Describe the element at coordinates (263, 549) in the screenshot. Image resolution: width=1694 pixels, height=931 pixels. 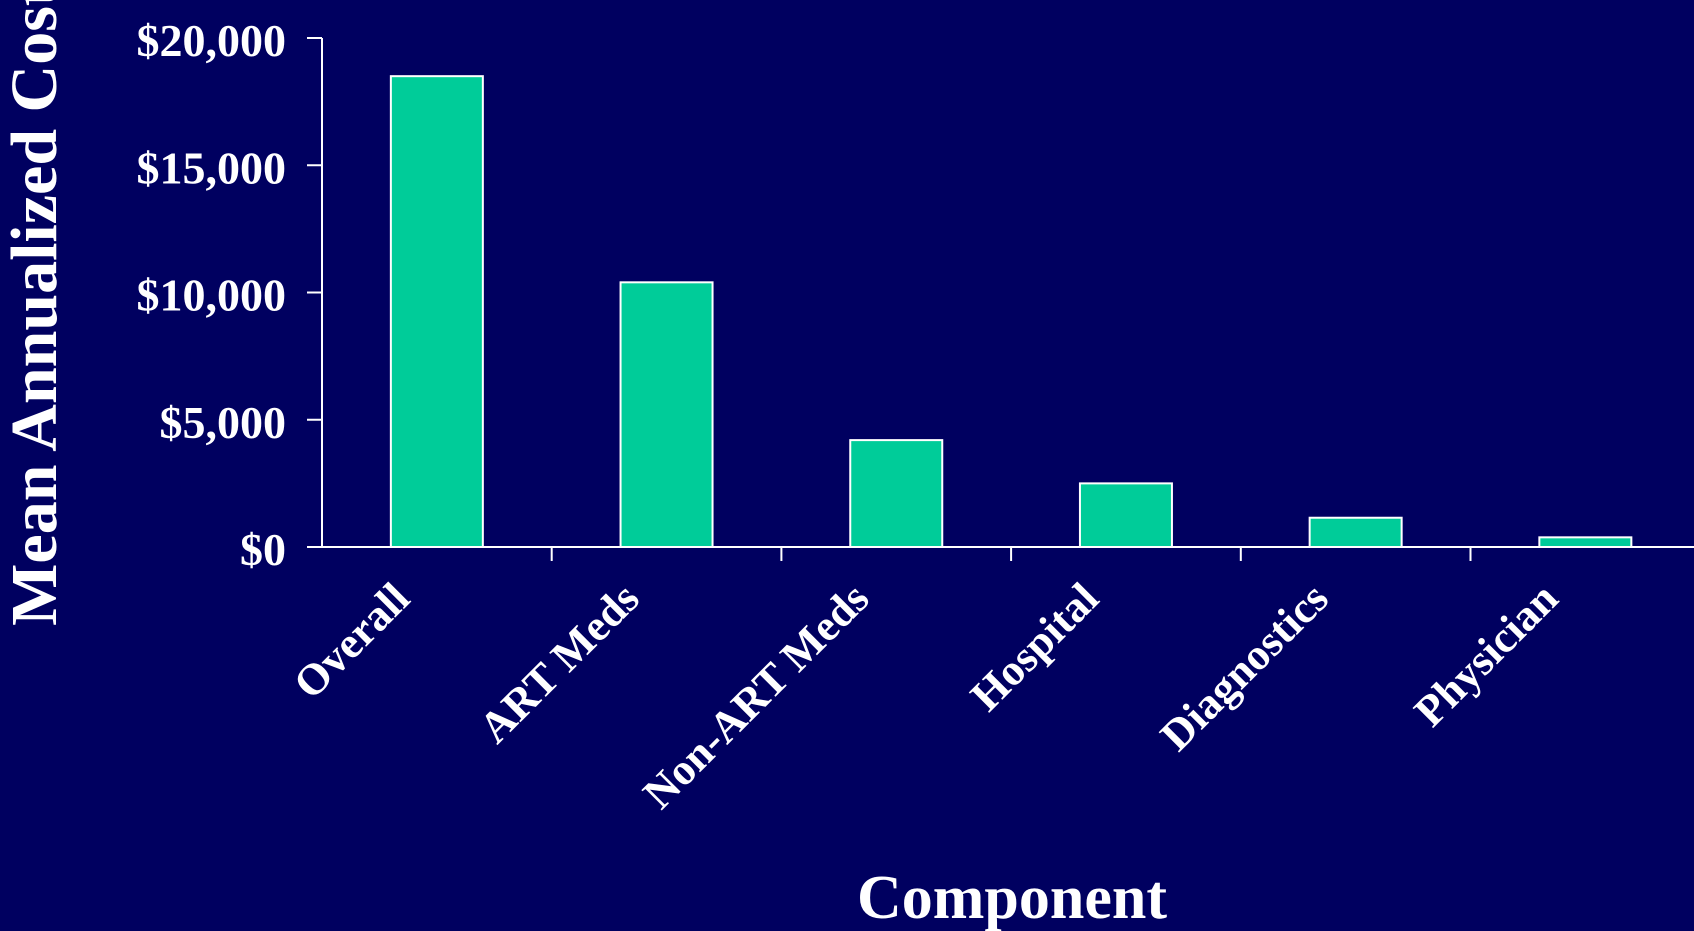
I see `y-tick-label: $0` at that location.